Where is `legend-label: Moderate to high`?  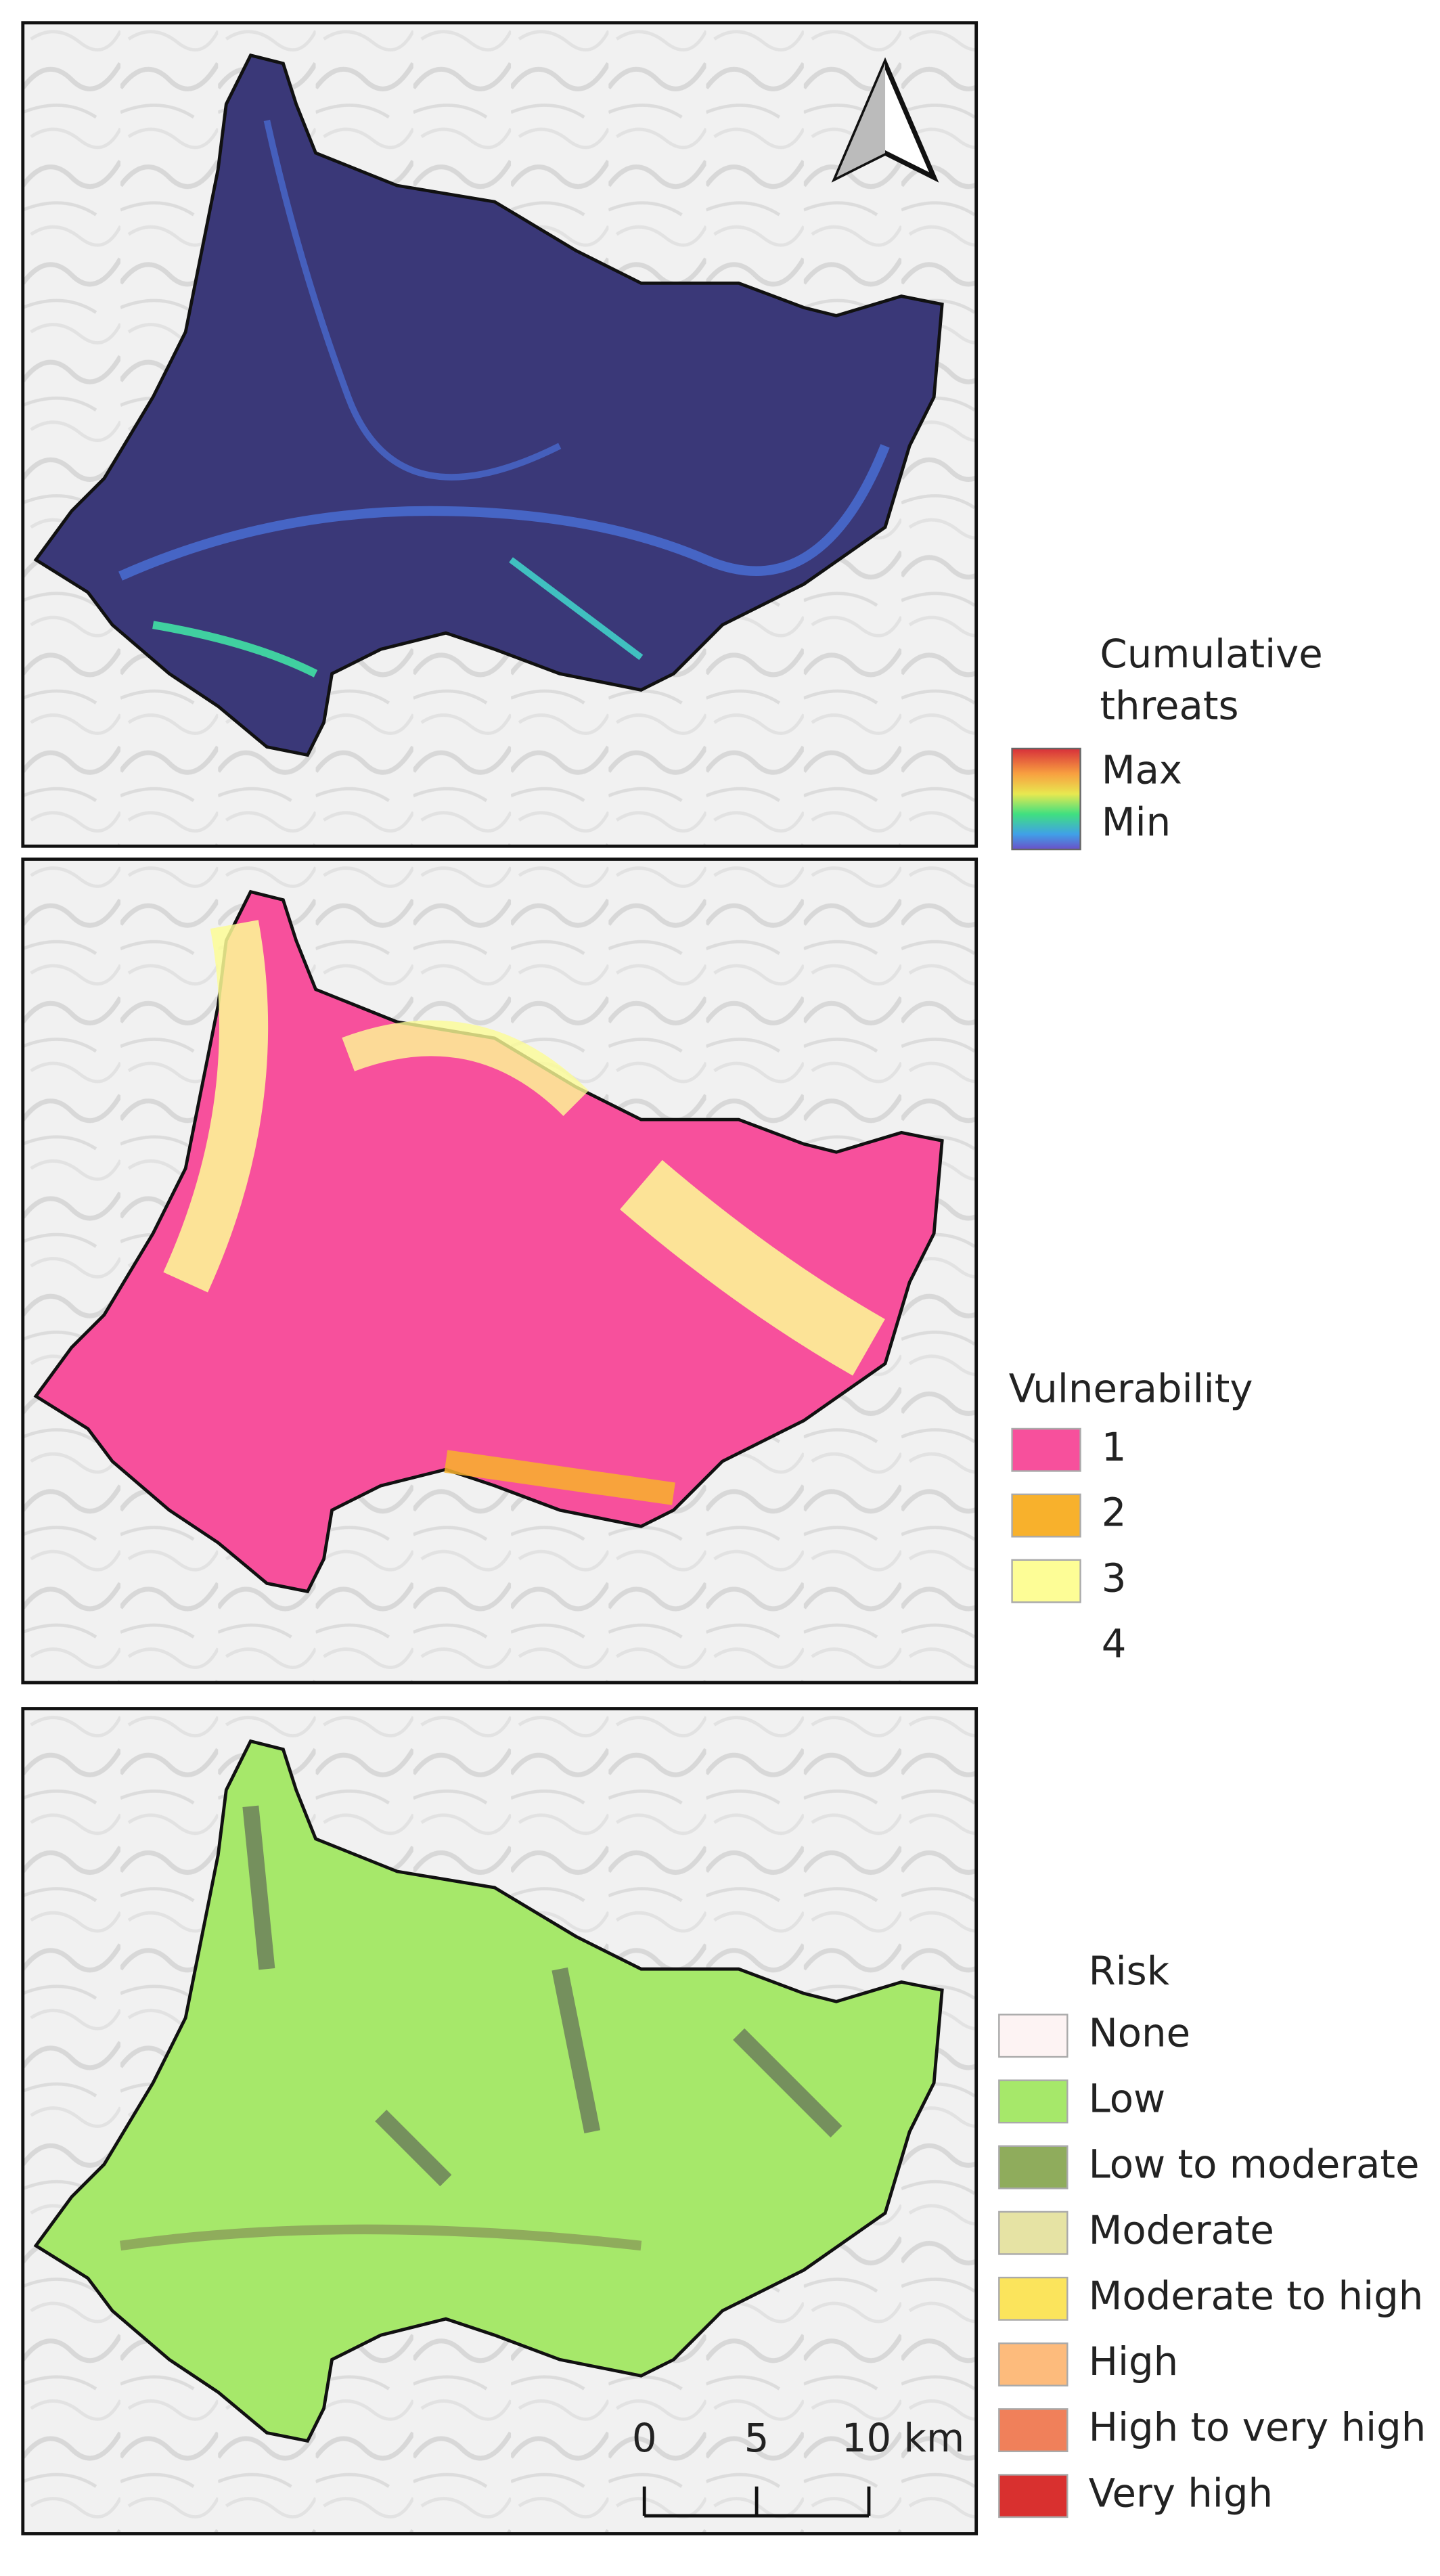
legend-label: Moderate to high is located at coordinates (1256, 2296).